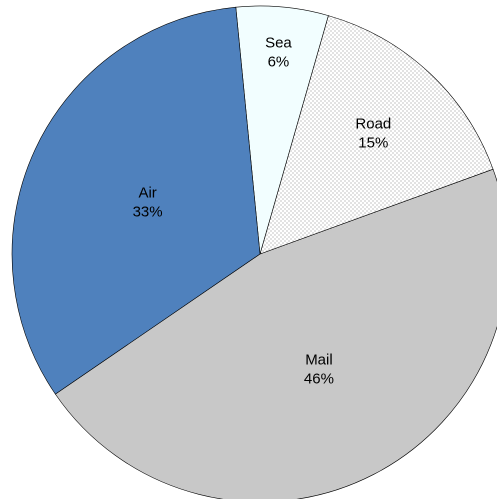  What do you see at coordinates (148, 212) in the screenshot?
I see `slice-value-air: 33%` at bounding box center [148, 212].